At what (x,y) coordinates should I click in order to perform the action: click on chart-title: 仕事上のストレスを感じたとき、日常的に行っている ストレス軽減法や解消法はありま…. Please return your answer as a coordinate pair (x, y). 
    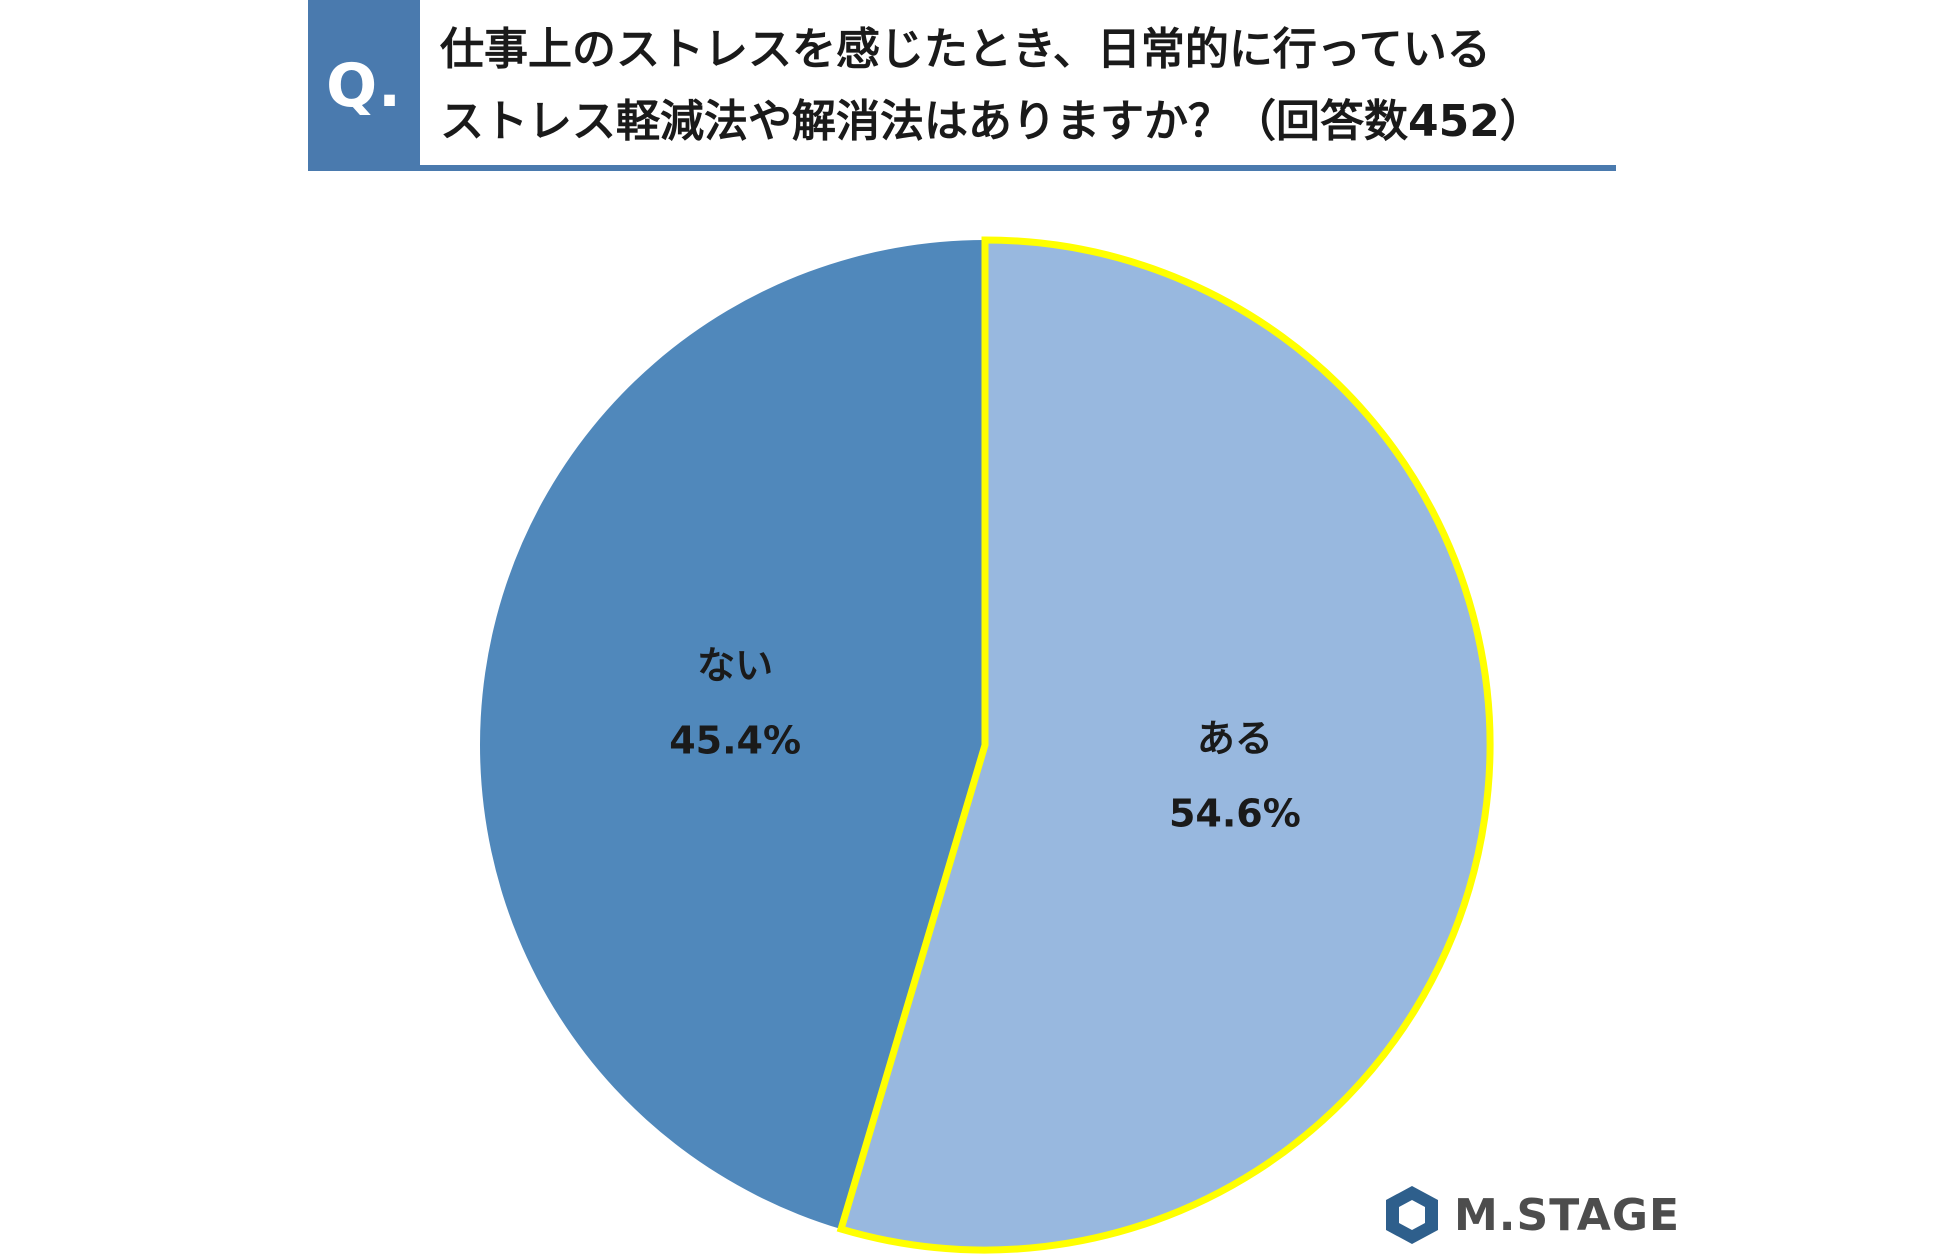
    Looking at the image, I should click on (1025, 86).